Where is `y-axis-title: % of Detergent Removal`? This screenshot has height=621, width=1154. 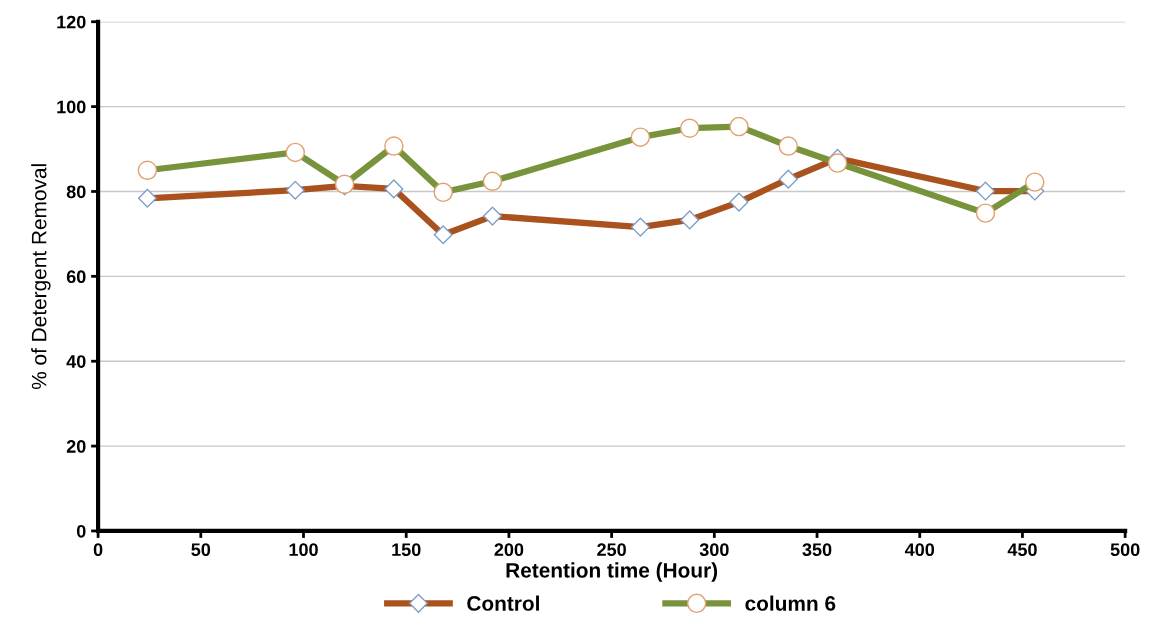 y-axis-title: % of Detergent Removal is located at coordinates (41, 277).